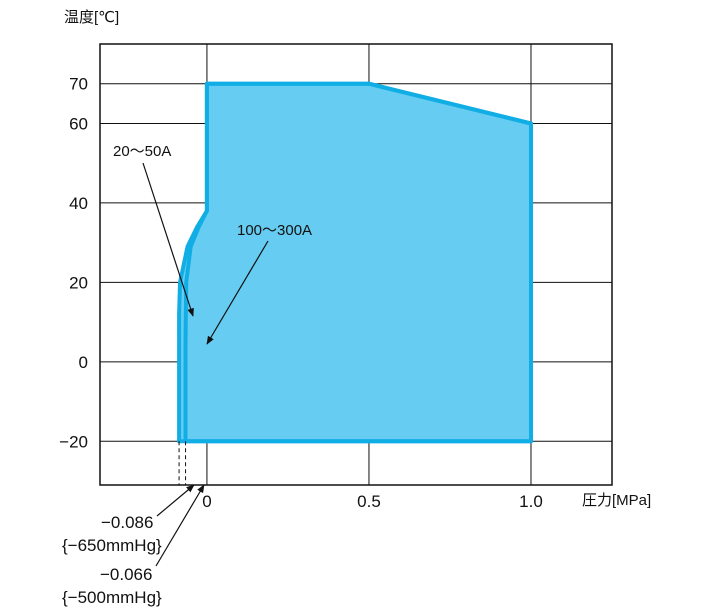 This screenshot has width=702, height=607. I want to click on annotation-100-300a: 100〜300A, so click(259, 283).